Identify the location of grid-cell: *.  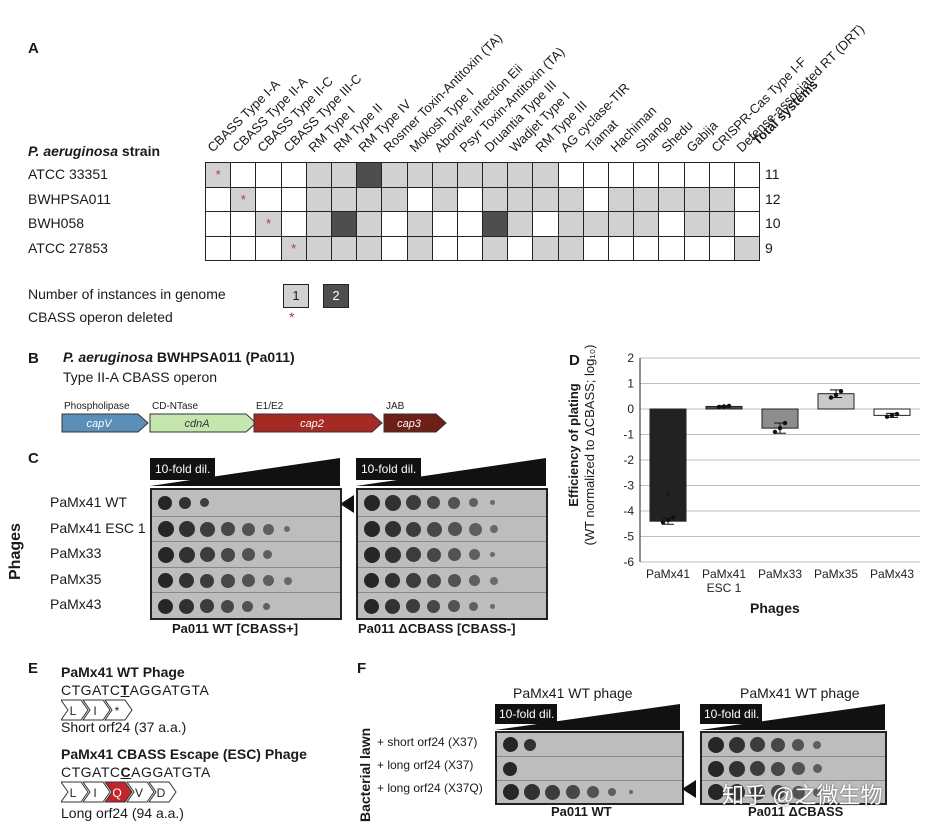
(218, 175).